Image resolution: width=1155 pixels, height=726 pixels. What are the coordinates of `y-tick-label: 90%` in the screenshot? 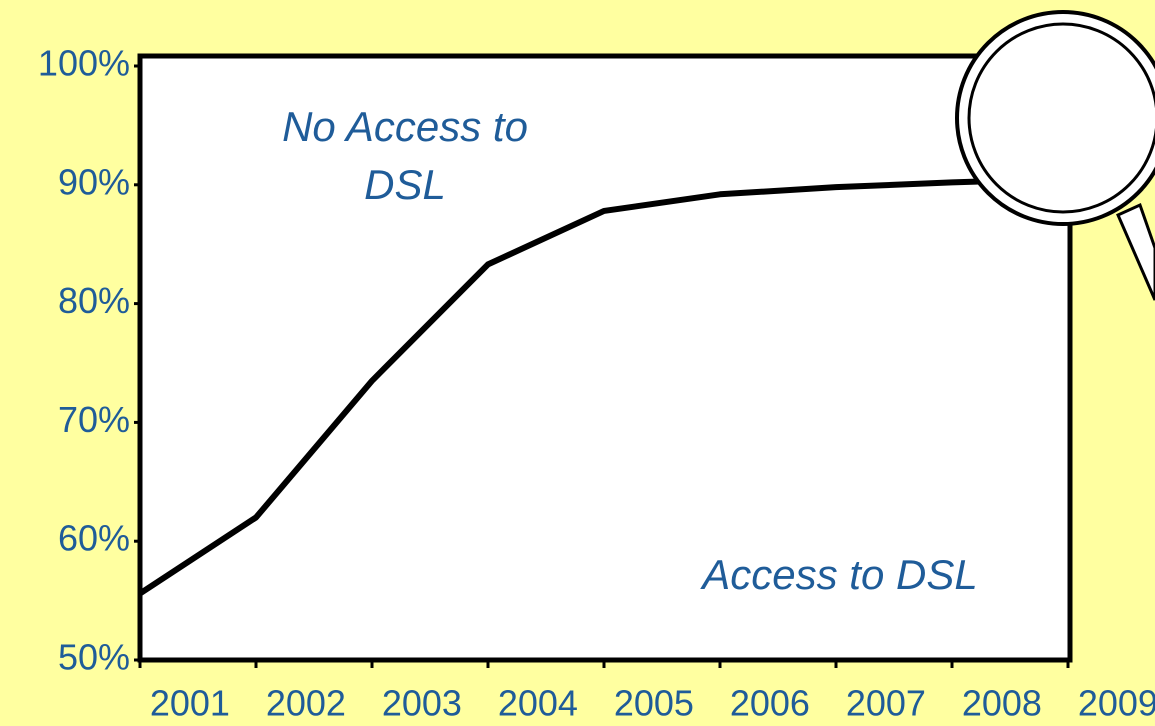 It's located at (94, 181).